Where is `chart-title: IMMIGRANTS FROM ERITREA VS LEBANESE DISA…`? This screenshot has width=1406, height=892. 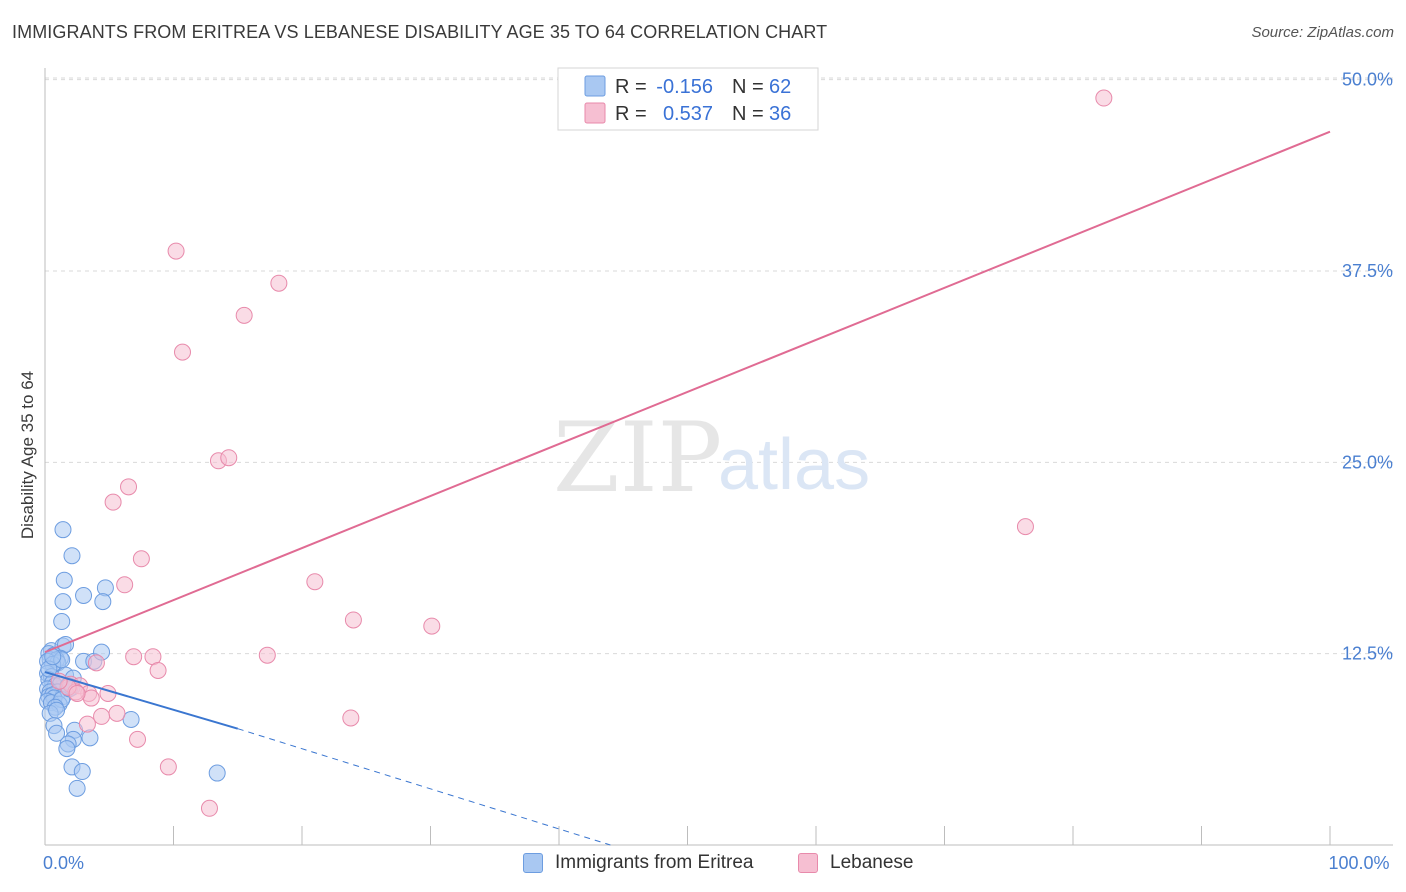
chart-title: IMMIGRANTS FROM ERITREA VS LEBANESE DISA… is located at coordinates (420, 32).